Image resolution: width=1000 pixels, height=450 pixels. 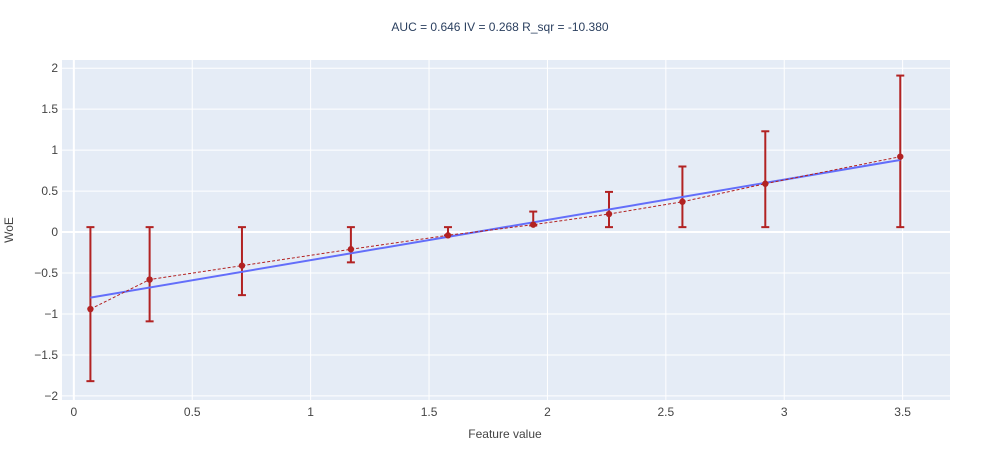 What do you see at coordinates (310, 412) in the screenshot?
I see `x-tick-label: 1` at bounding box center [310, 412].